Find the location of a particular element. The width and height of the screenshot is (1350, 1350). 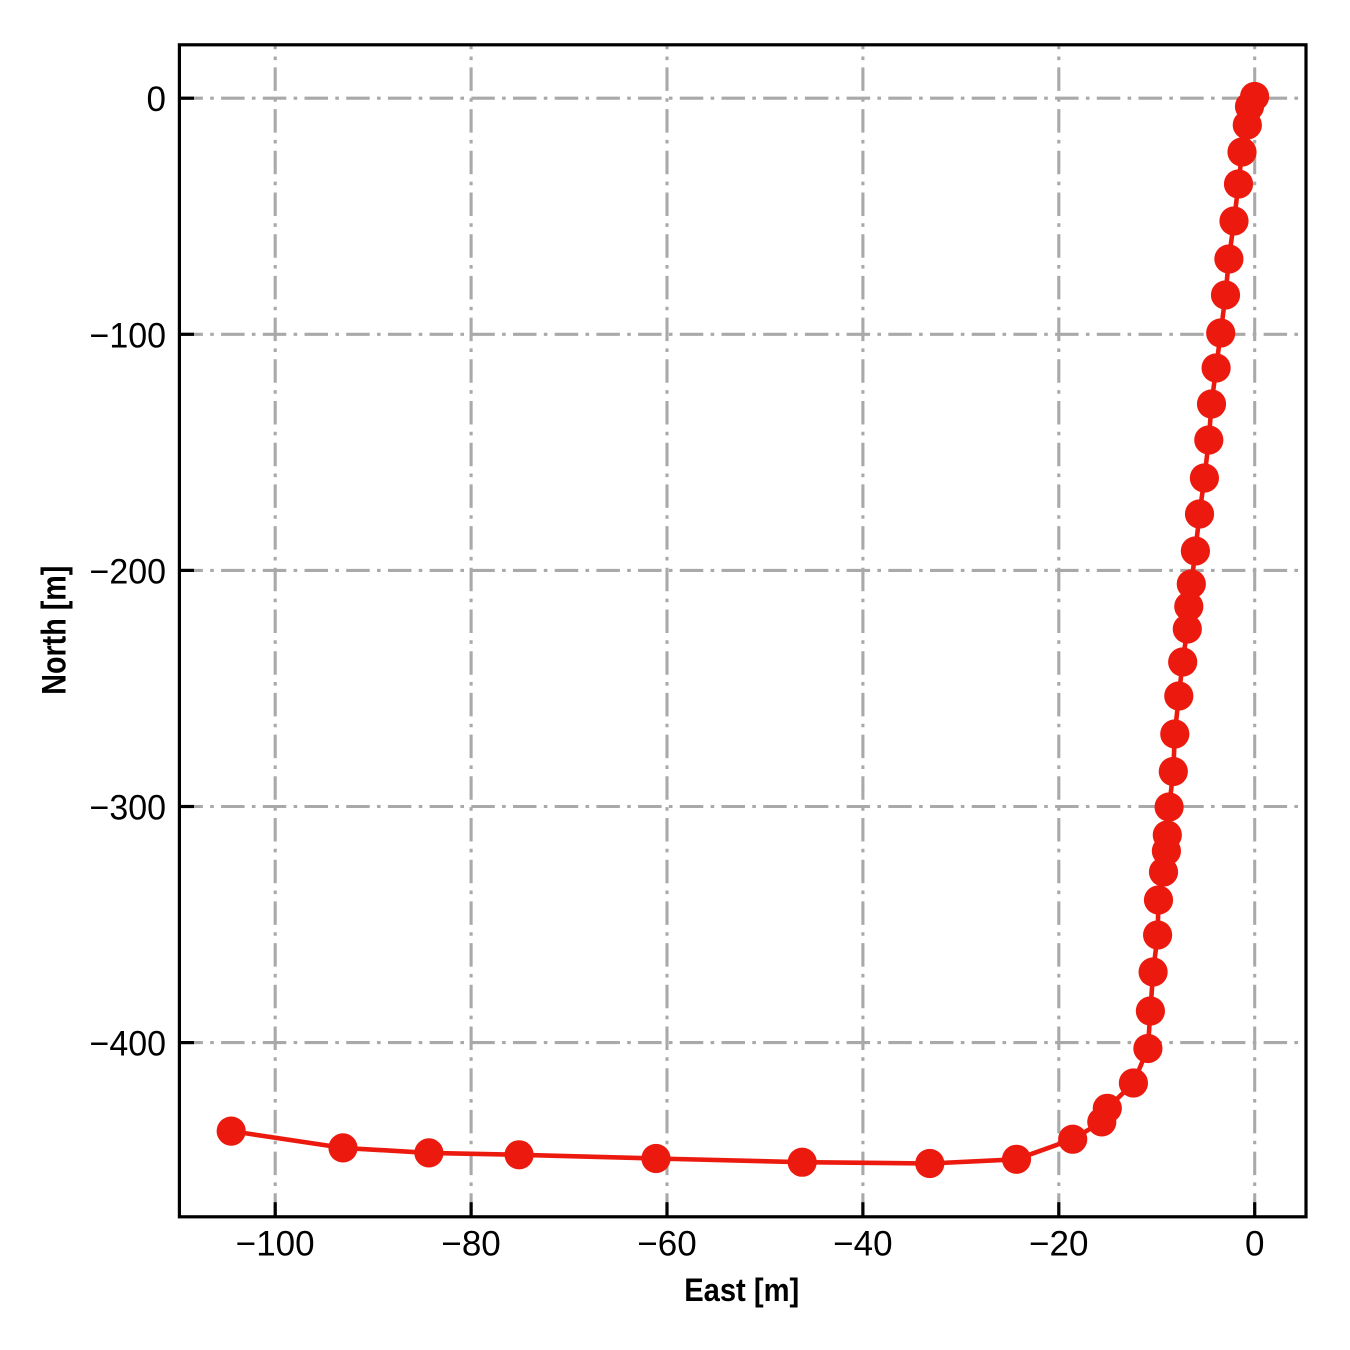

svg-text: −400 is located at coordinates (128, 1044).